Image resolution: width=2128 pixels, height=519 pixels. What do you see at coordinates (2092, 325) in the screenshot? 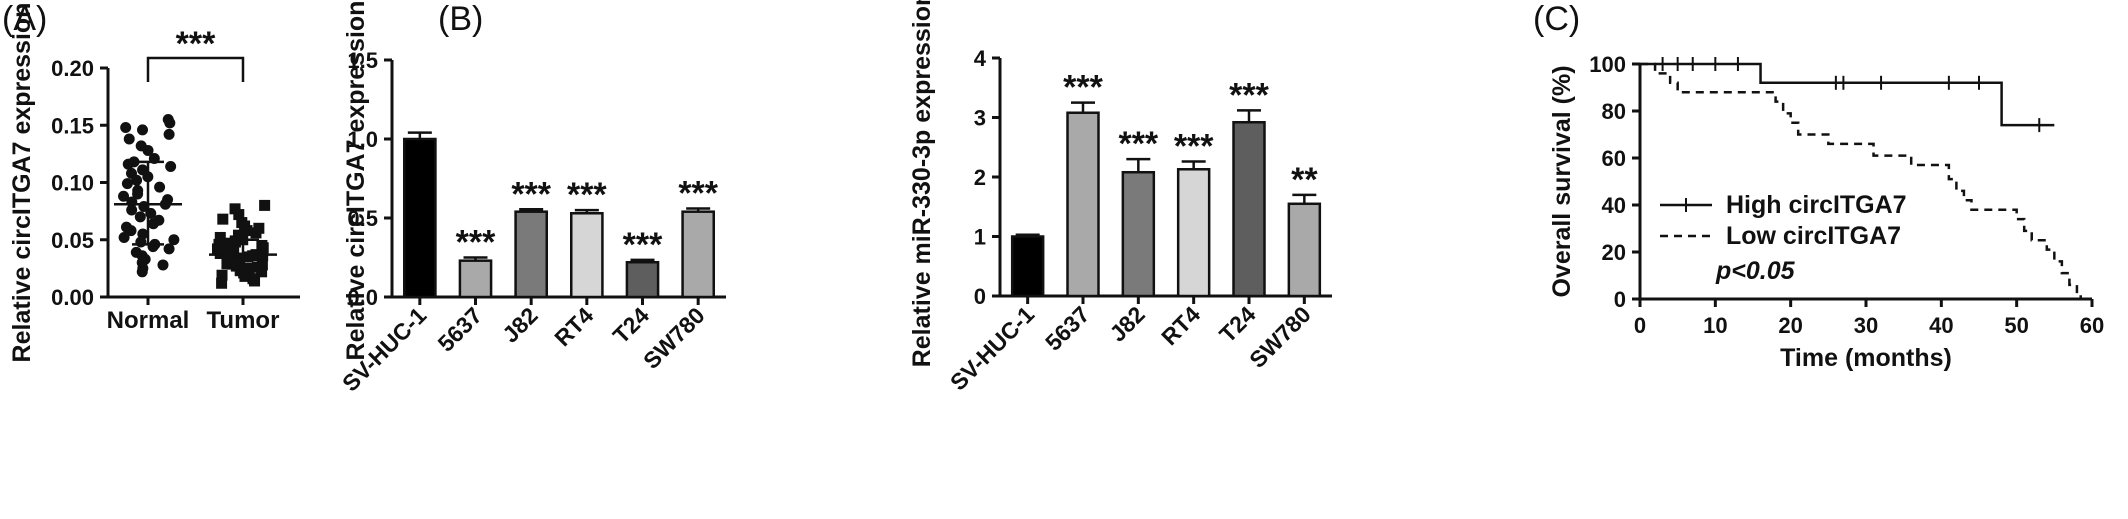
I see `x-tick-label: 60` at bounding box center [2092, 325].